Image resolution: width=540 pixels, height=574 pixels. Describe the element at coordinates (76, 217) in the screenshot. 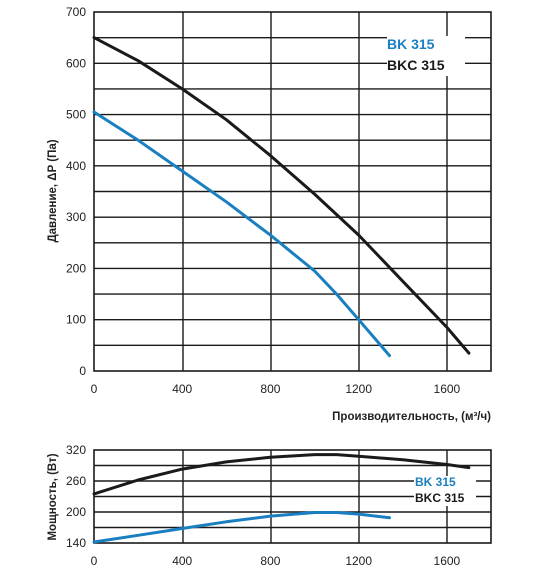

I see `y-tick-label: 300` at that location.